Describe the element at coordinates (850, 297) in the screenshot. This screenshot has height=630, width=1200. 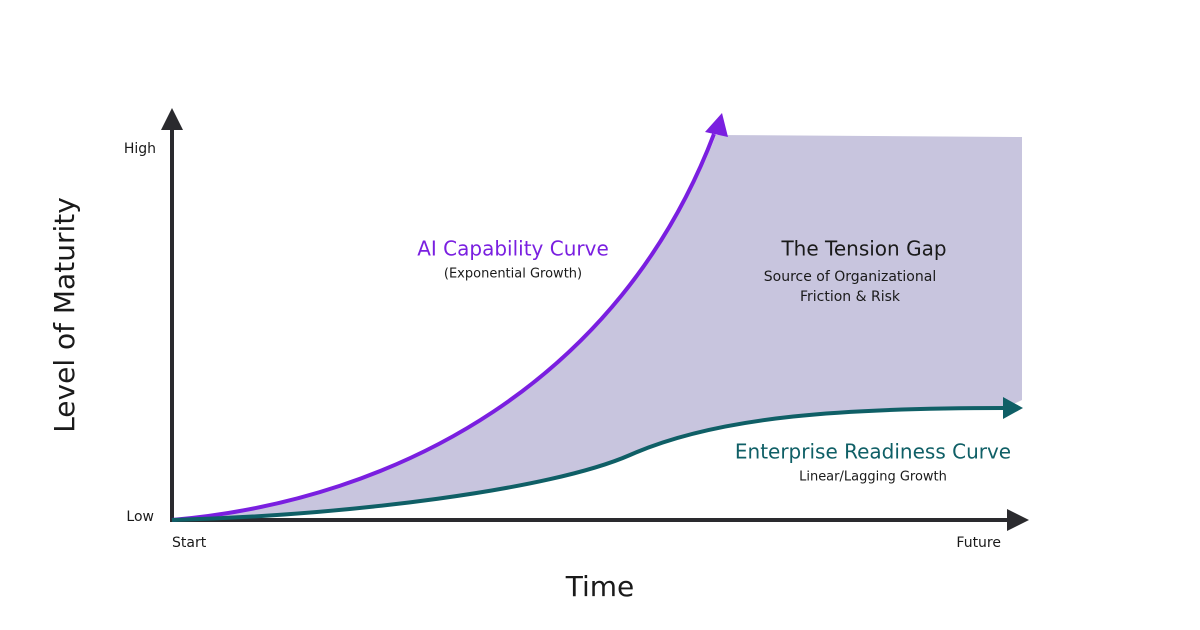
I see `gap-line-2: Friction & Risk` at that location.